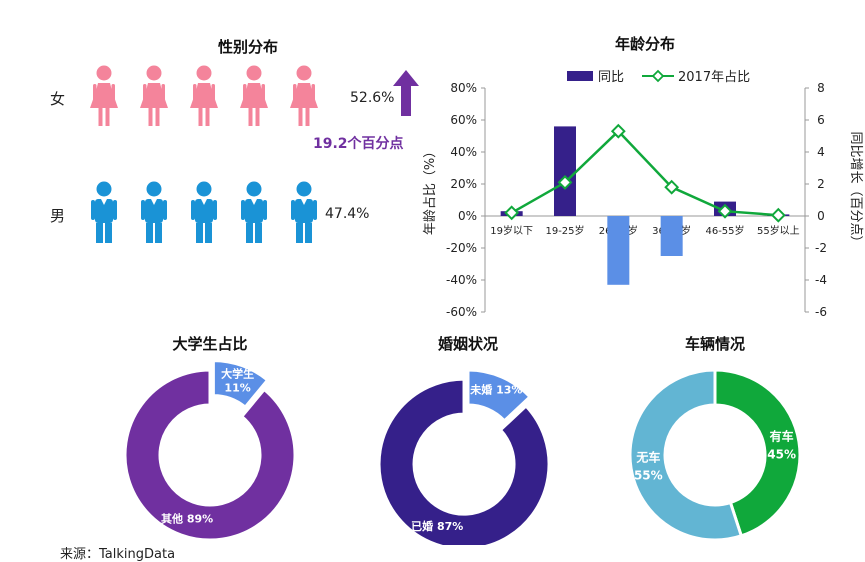  What do you see at coordinates (648, 466) in the screenshot?
I see `donut-slice-label: 无车 55%` at bounding box center [648, 466].